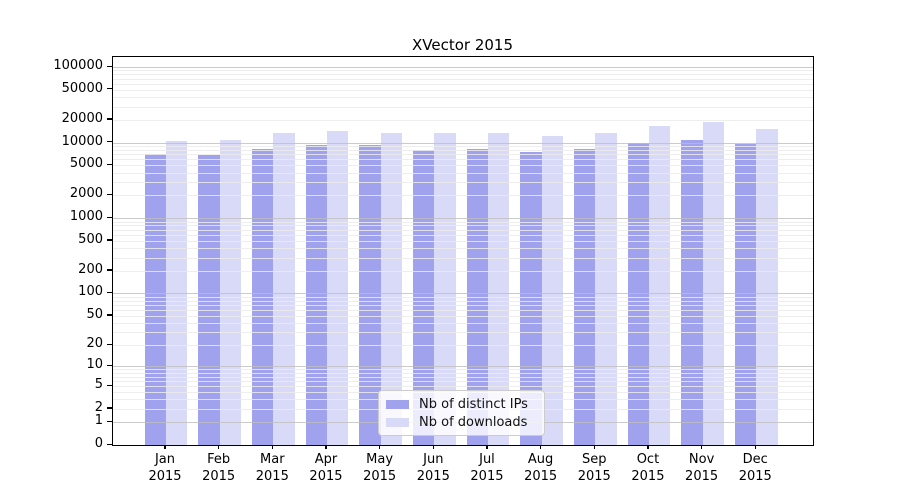  I want to click on x-tick-label: Jul 2015, so click(487, 468).